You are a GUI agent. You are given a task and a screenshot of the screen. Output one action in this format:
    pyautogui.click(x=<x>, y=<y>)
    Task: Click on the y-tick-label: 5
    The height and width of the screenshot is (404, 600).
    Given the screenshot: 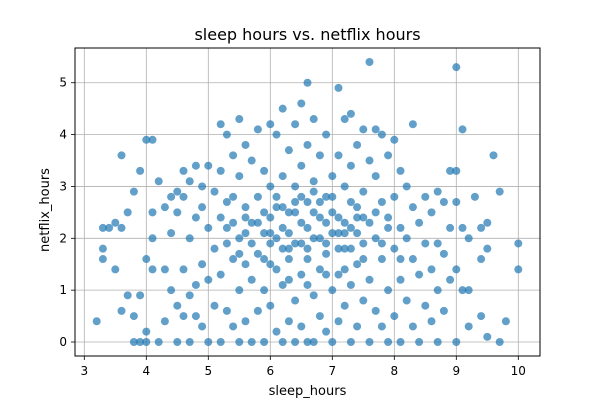 What is the action you would take?
    pyautogui.click(x=63, y=83)
    